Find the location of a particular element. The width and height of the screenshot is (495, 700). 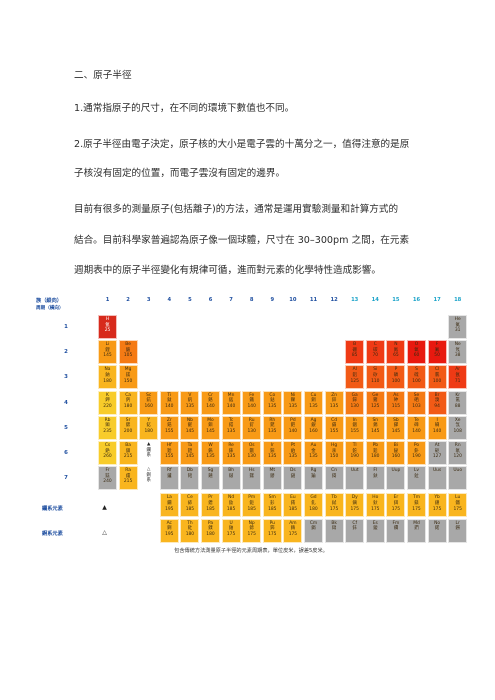

element-cell: Fe 鐵 140 is located at coordinates (252, 402).